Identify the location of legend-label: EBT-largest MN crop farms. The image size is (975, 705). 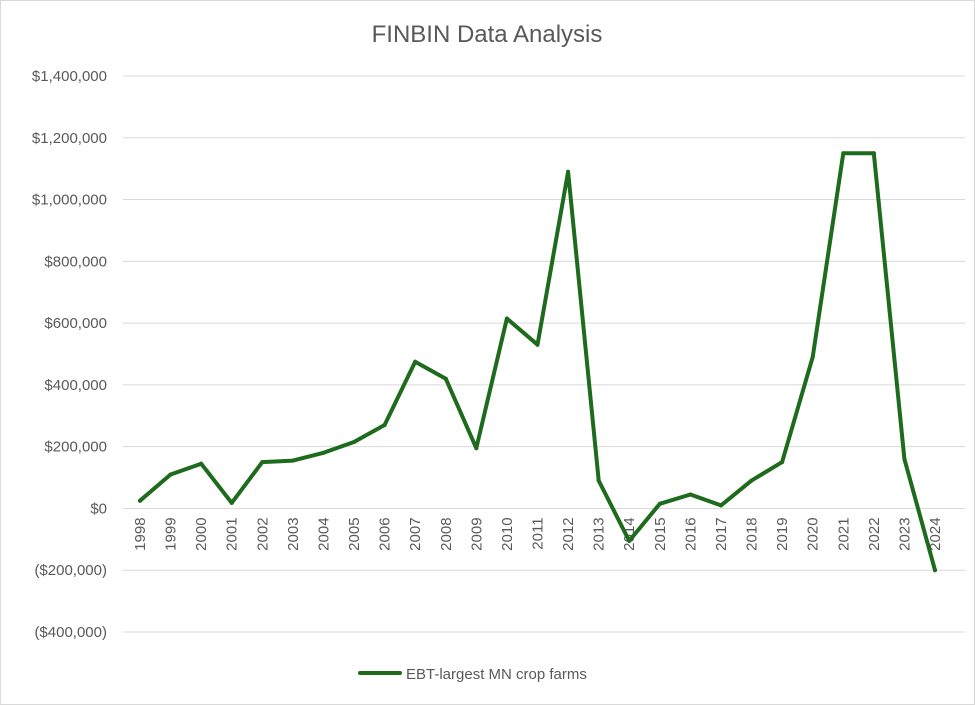
(496, 674).